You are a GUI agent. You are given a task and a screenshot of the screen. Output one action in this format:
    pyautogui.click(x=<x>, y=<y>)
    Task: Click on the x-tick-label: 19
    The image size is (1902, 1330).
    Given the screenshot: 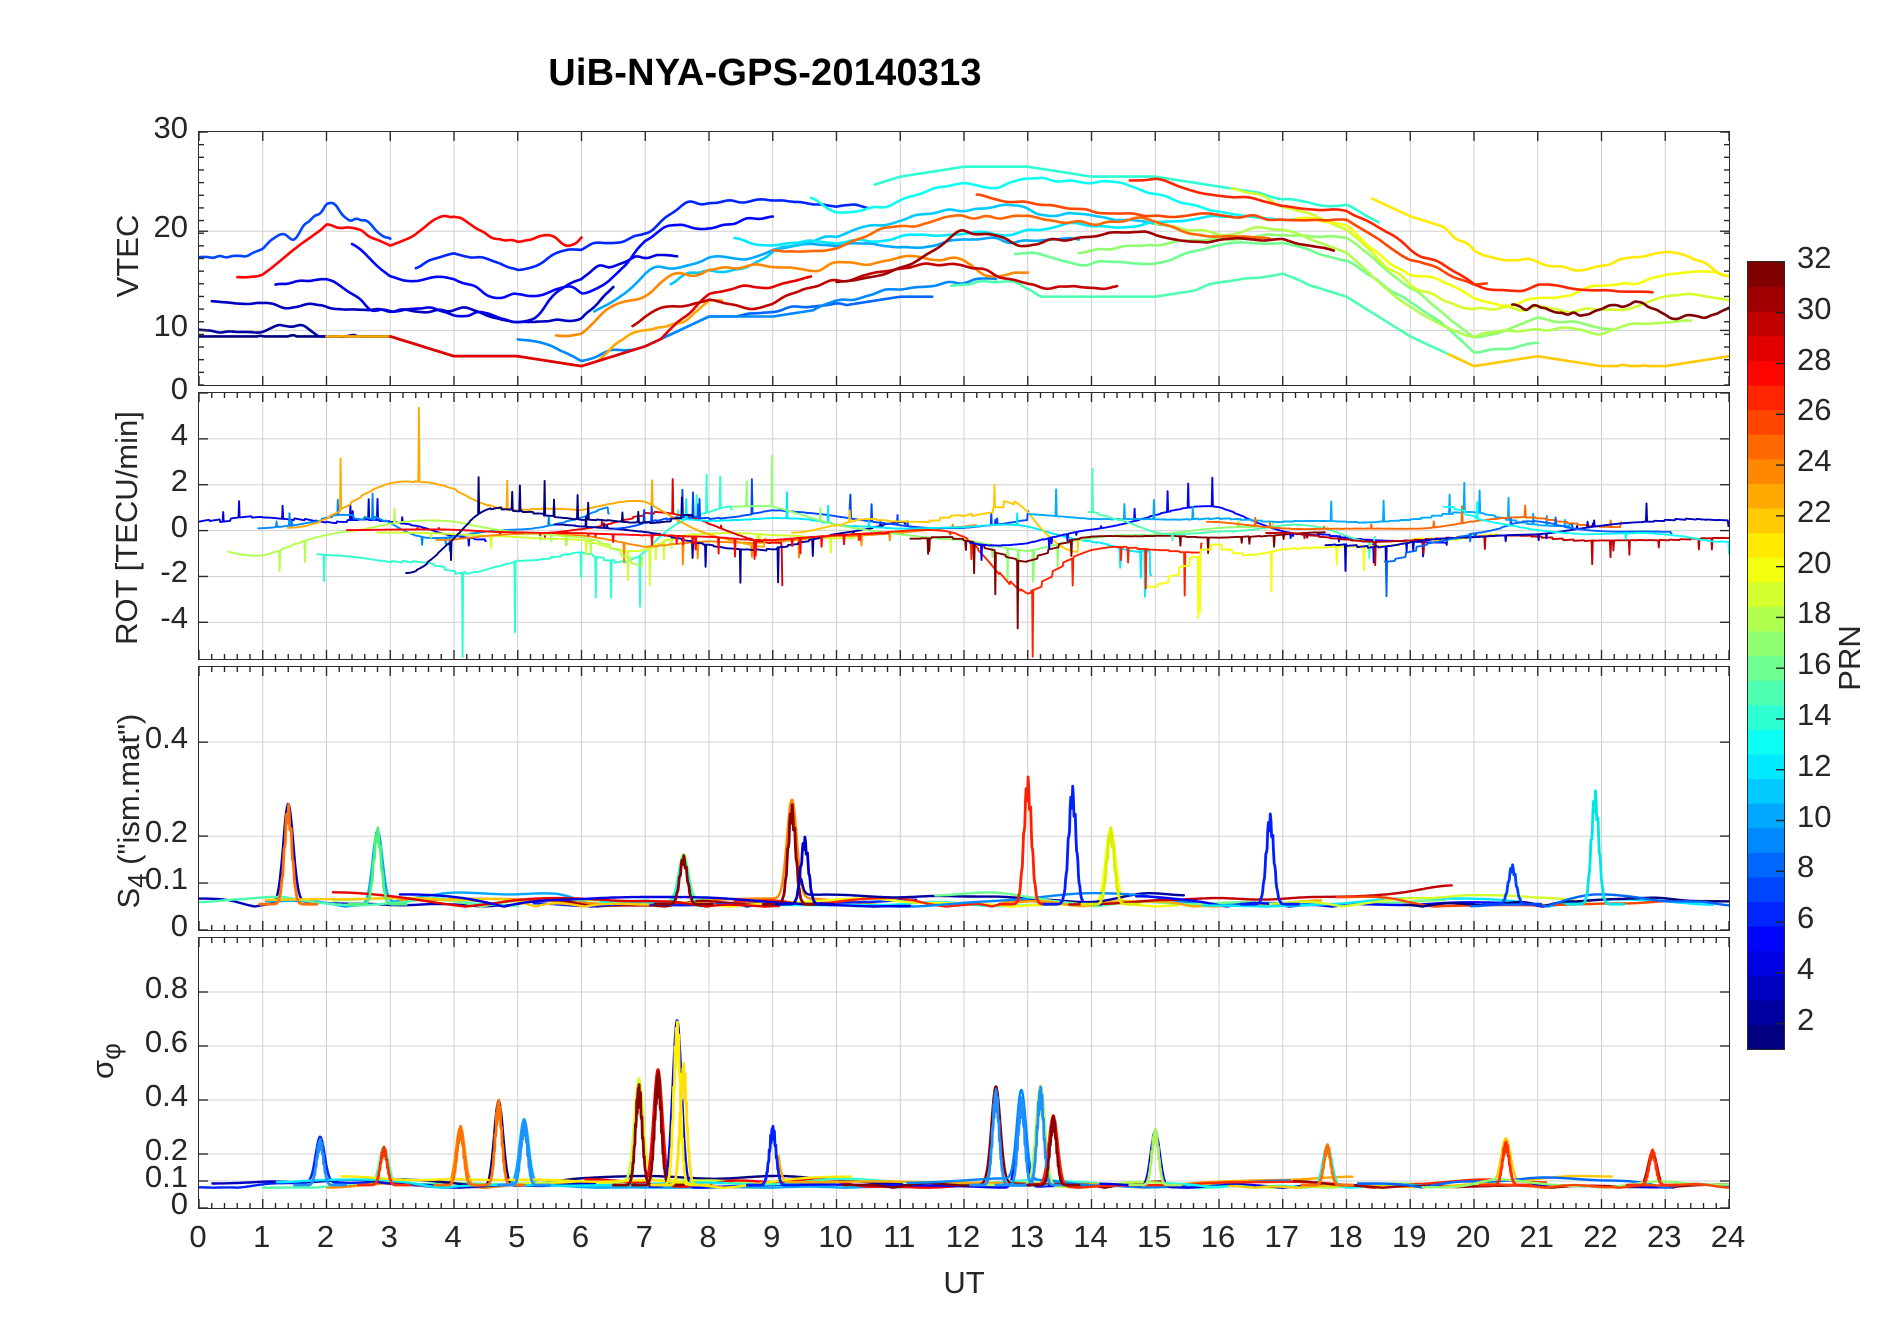 What is the action you would take?
    pyautogui.click(x=1409, y=1236)
    